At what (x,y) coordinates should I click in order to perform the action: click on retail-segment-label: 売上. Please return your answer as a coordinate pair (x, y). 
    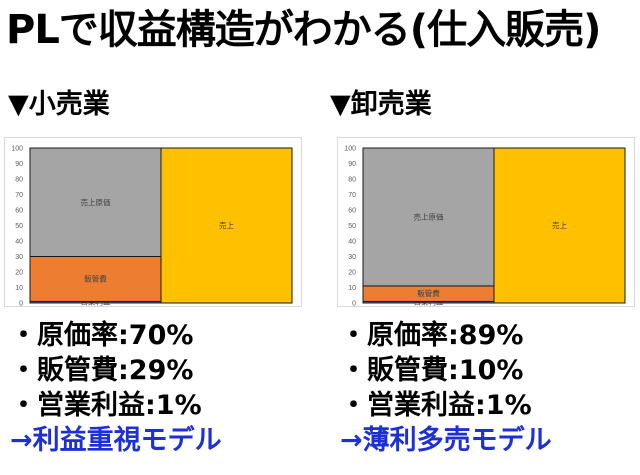
    Looking at the image, I should click on (226, 225).